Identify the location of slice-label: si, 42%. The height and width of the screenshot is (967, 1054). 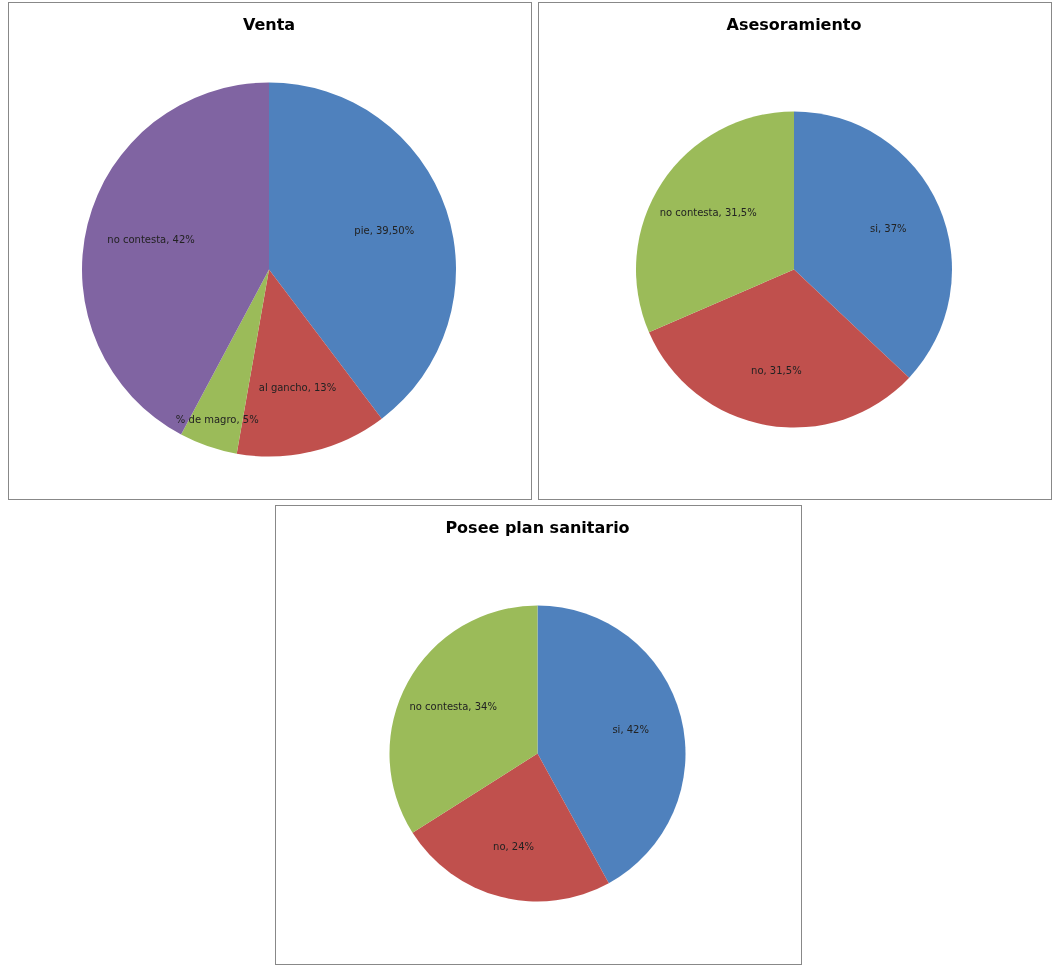
(630, 729).